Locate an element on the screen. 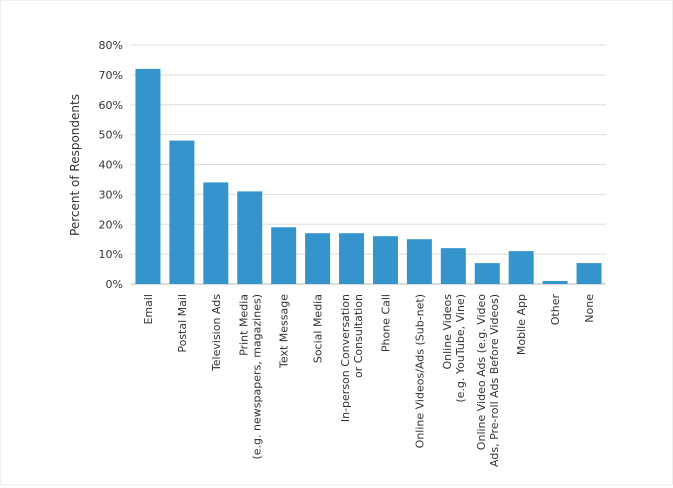  y-tick-label: 40% is located at coordinates (111, 165).